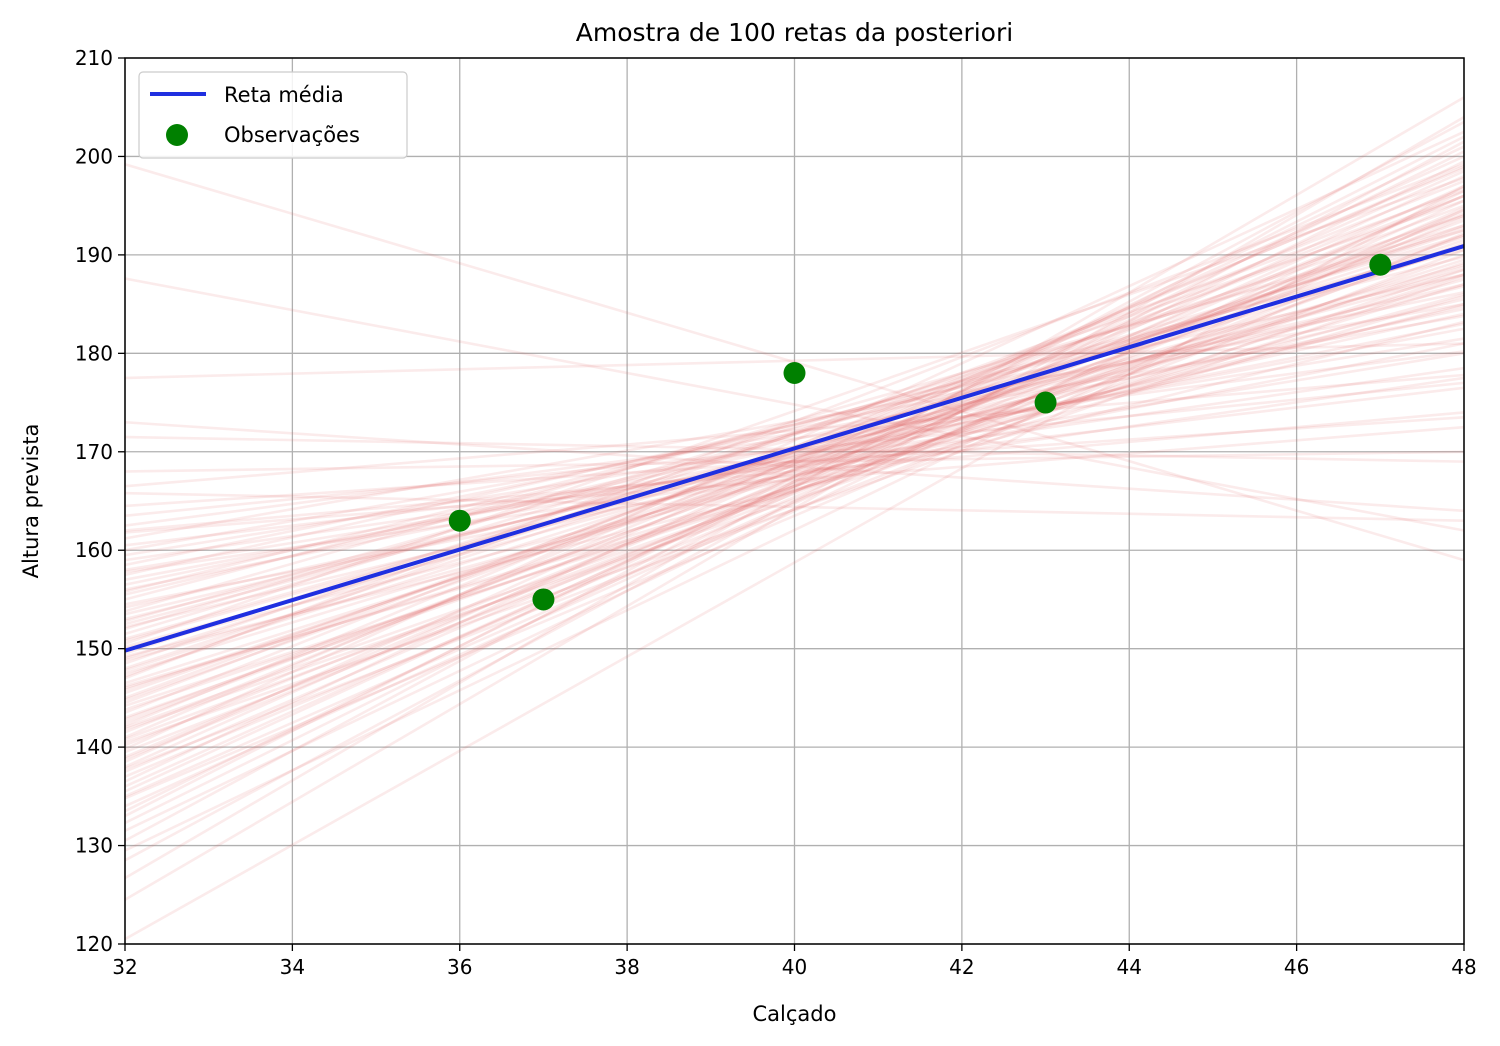 Image resolution: width=1500 pixels, height=1046 pixels. What do you see at coordinates (961, 967) in the screenshot?
I see `x-tick-label: 42` at bounding box center [961, 967].